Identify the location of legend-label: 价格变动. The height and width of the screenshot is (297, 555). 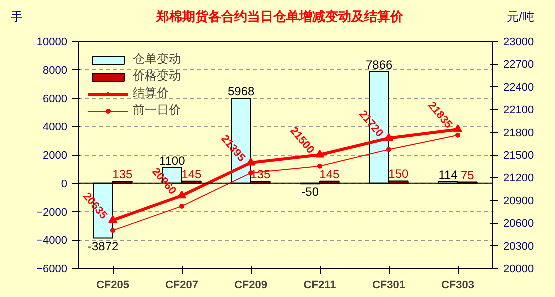
(157, 76).